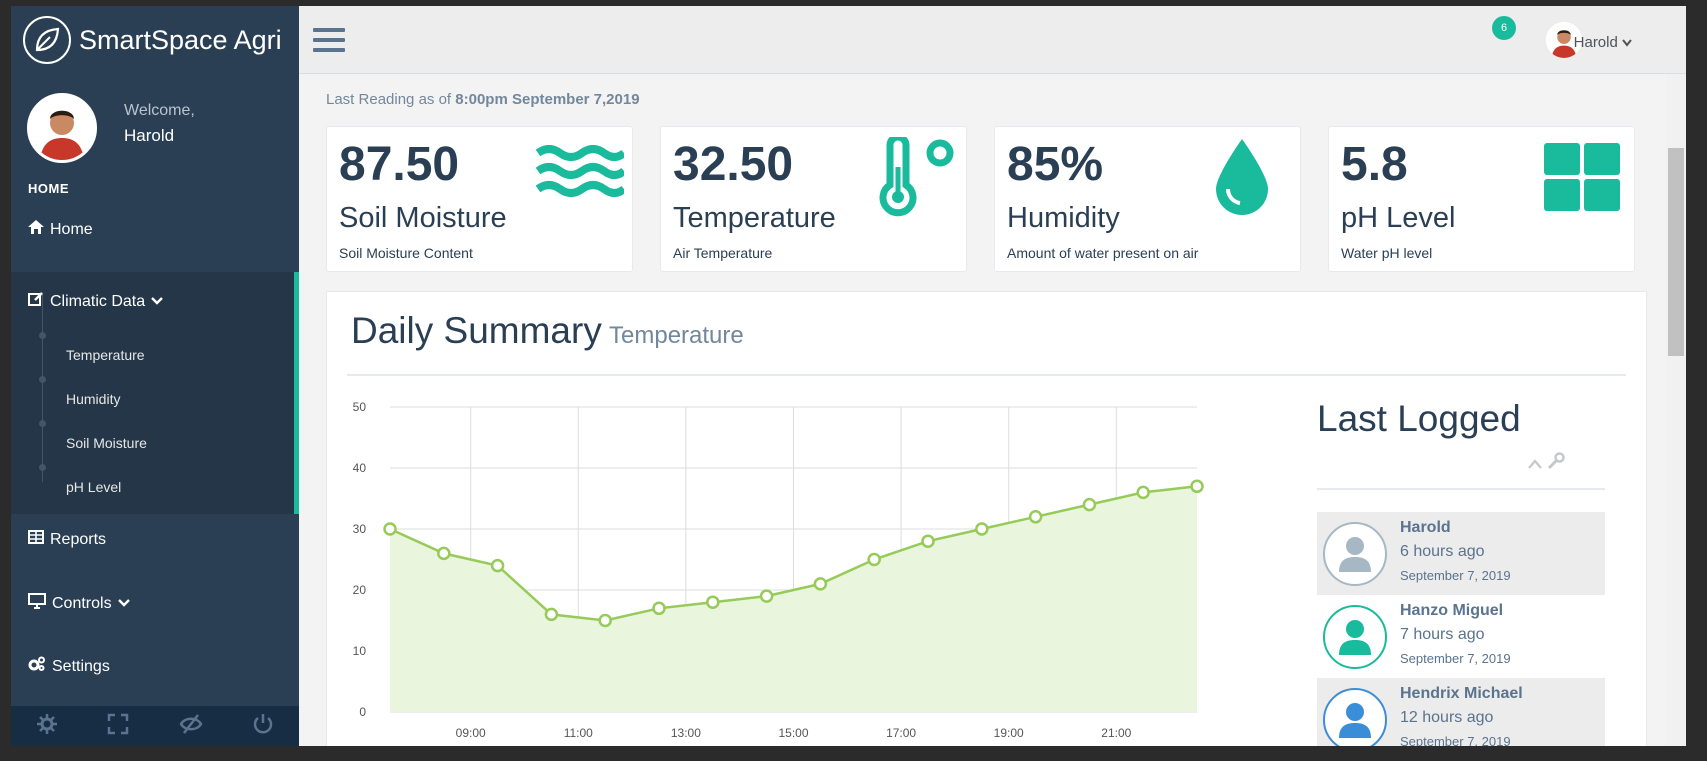 Image resolution: width=1707 pixels, height=761 pixels. I want to click on y-tick-label: 0, so click(362, 712).